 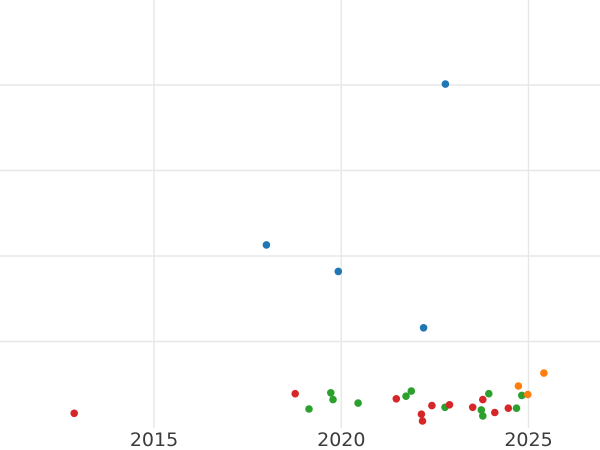 I want to click on x-tick-label: 2020, so click(x=341, y=439).